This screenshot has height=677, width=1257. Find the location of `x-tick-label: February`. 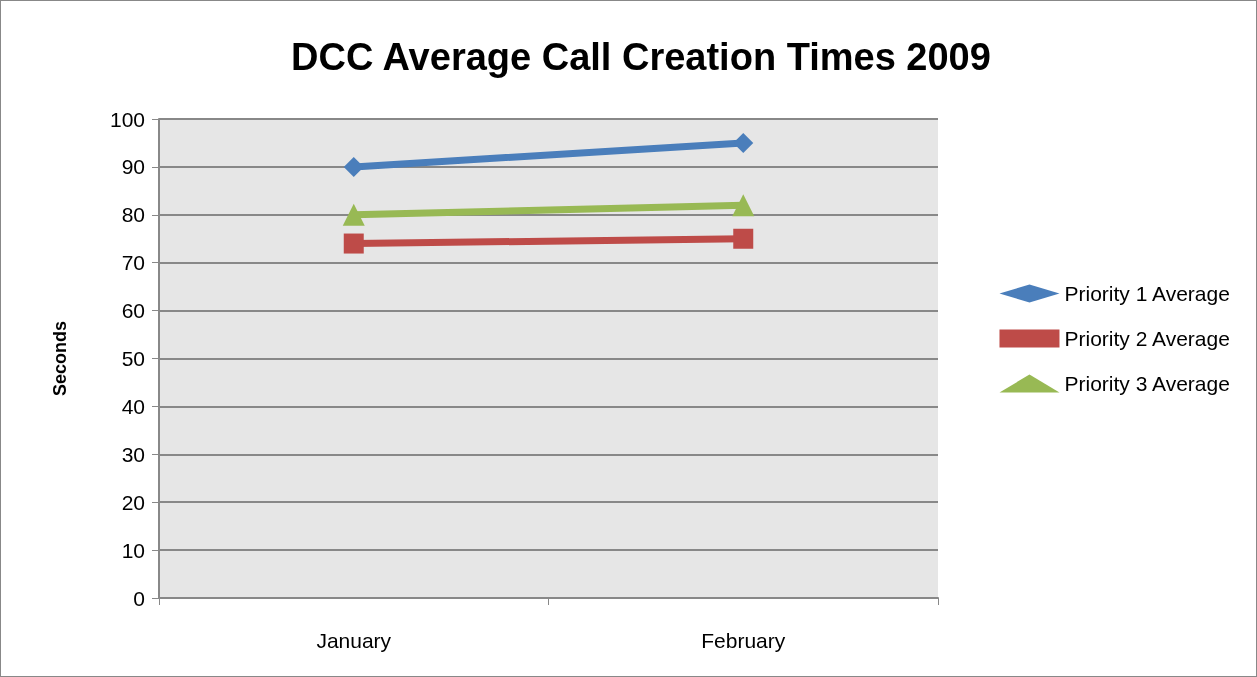

x-tick-label: February is located at coordinates (743, 640).